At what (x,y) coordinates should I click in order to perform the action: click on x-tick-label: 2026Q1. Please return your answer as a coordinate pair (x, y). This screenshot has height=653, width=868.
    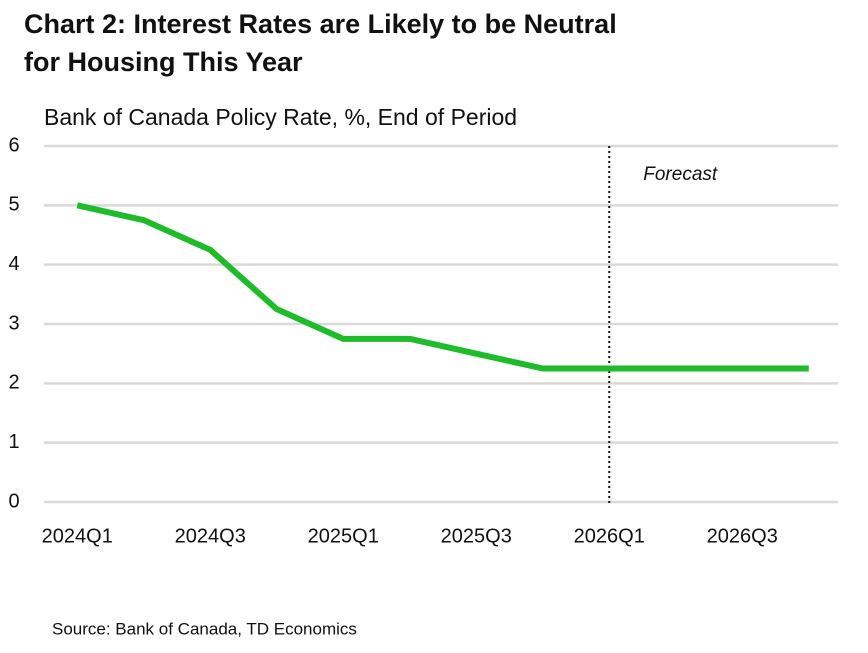
    Looking at the image, I should click on (609, 536).